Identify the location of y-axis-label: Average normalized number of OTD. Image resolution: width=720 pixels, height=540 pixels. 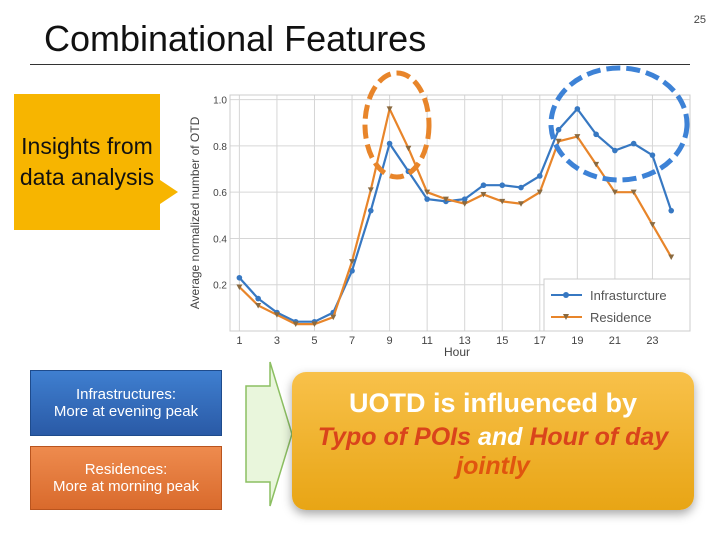
(195, 212).